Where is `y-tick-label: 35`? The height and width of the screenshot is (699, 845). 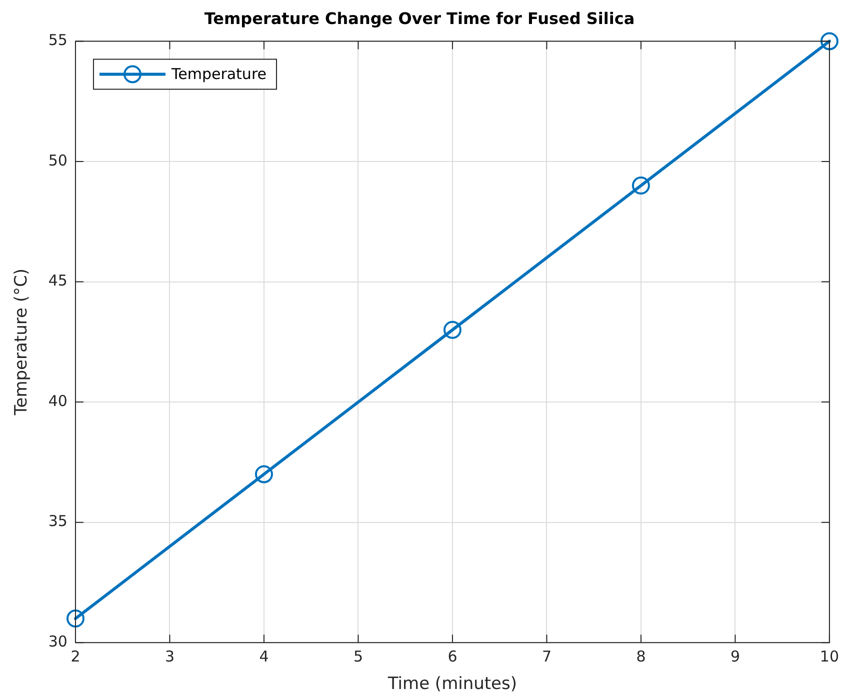
y-tick-label: 35 is located at coordinates (58, 521).